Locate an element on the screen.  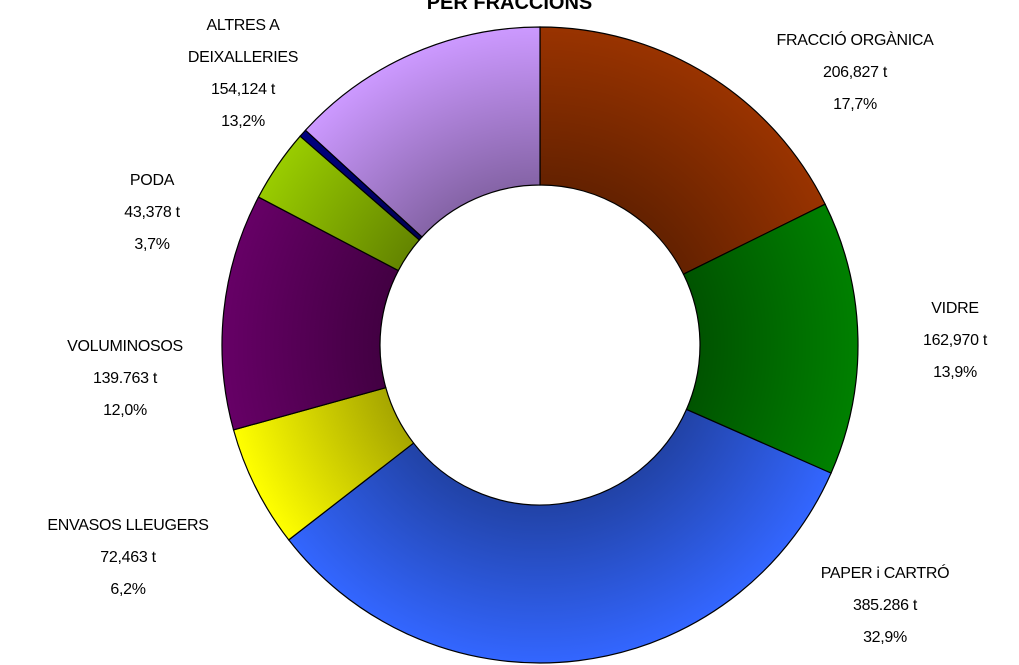
percent-label: 12,0% is located at coordinates (125, 410).